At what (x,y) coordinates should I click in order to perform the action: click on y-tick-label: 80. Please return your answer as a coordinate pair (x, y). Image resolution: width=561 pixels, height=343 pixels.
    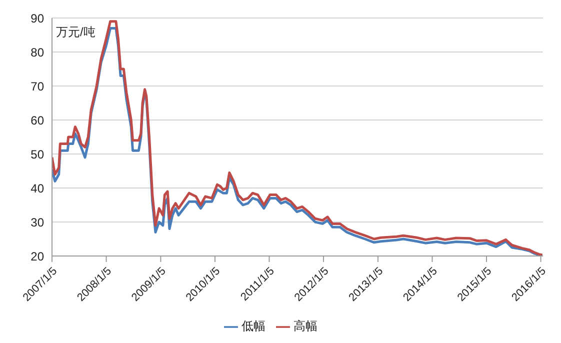
    Looking at the image, I should click on (37, 52).